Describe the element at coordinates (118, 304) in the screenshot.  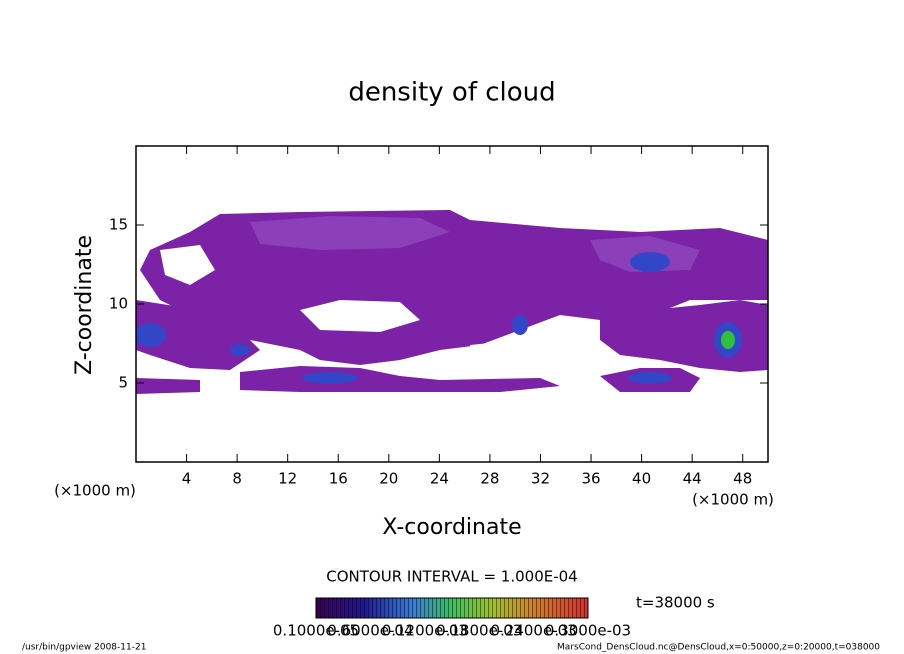
I see `y-tick-label: 10` at that location.